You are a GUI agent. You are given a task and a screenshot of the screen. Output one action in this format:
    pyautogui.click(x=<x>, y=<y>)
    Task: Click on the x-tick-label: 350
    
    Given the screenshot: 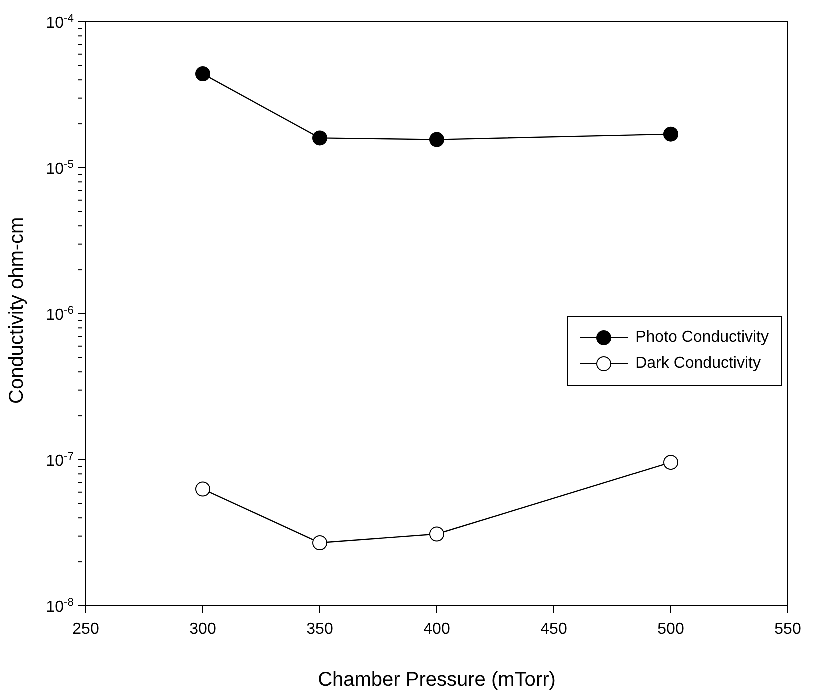 What is the action you would take?
    pyautogui.click(x=320, y=629)
    